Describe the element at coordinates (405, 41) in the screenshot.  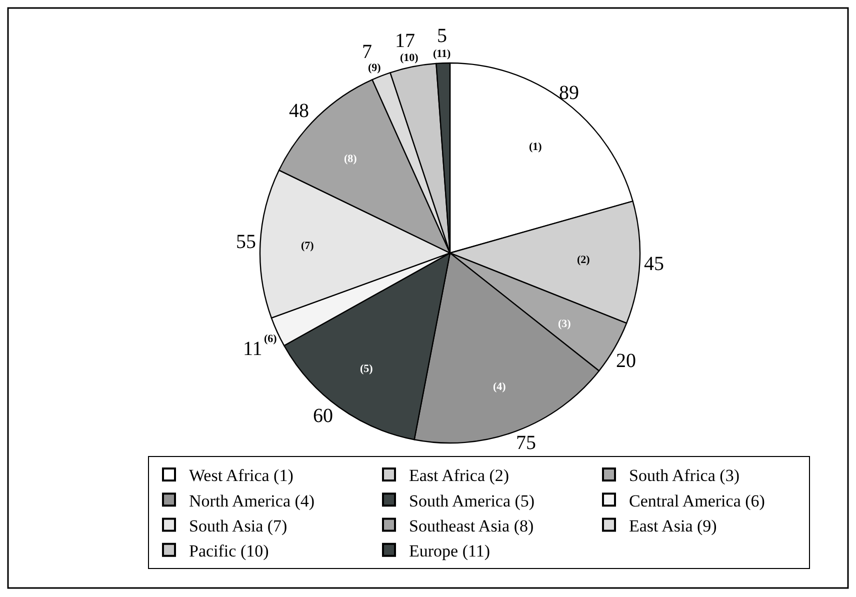
I see `data-label: 17` at that location.